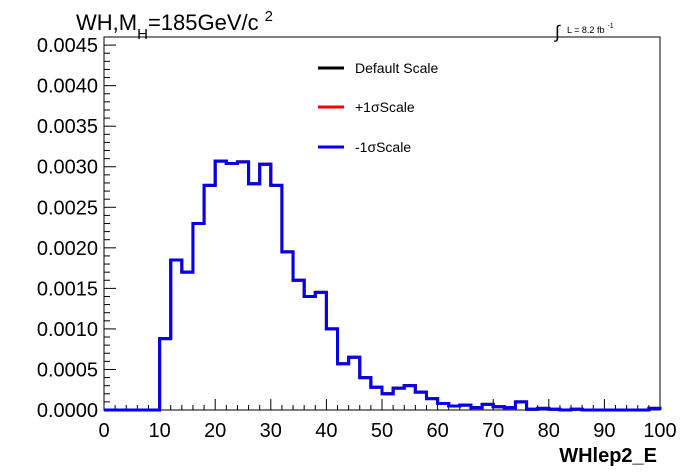 The height and width of the screenshot is (472, 696). What do you see at coordinates (67, 168) in the screenshot?
I see `y-tick-label: 0.0030` at bounding box center [67, 168].